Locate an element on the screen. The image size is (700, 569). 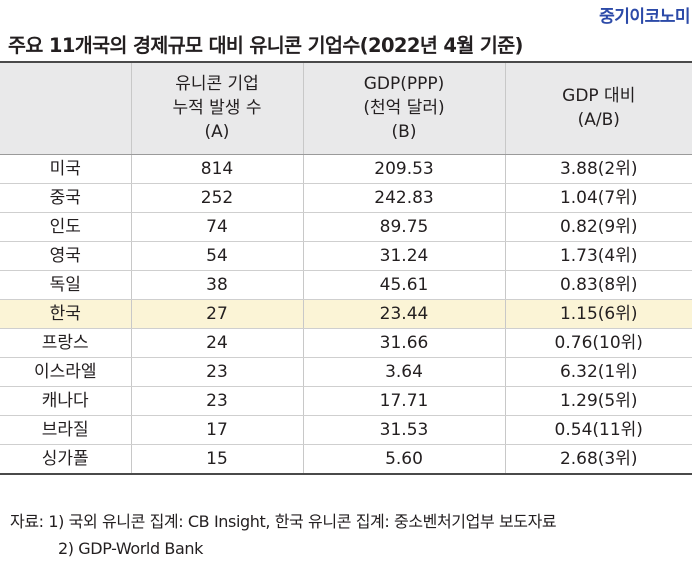
table-row: 중국 252 242.83 1.04(7위) is located at coordinates (346, 198).